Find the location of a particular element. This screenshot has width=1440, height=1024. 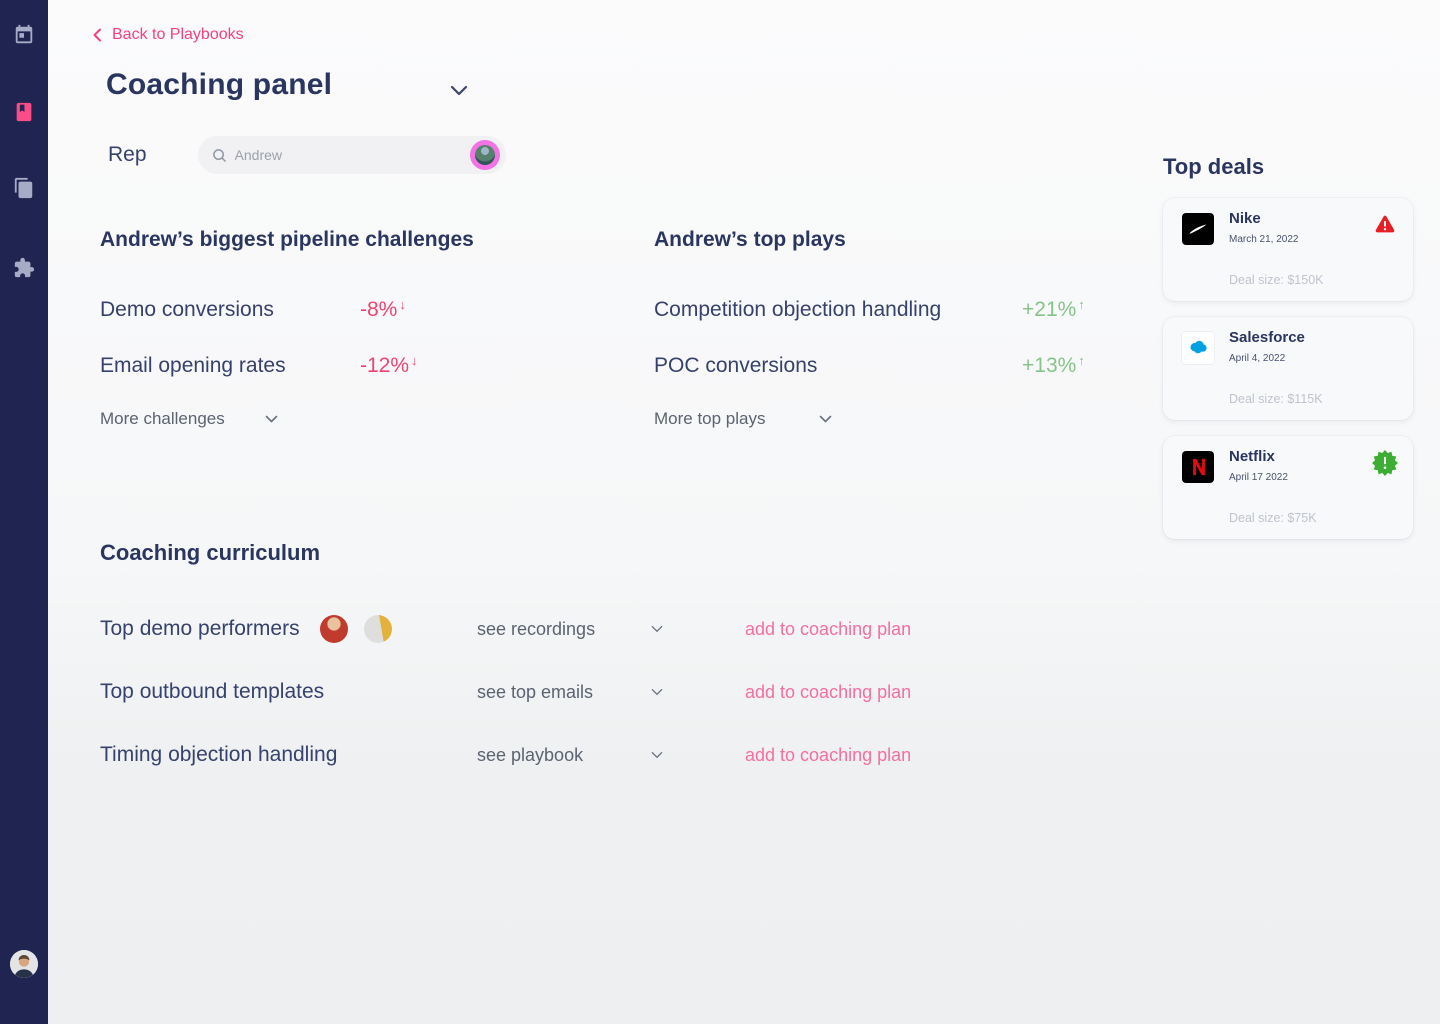

challenge-label: Demo conversions is located at coordinates (187, 309).